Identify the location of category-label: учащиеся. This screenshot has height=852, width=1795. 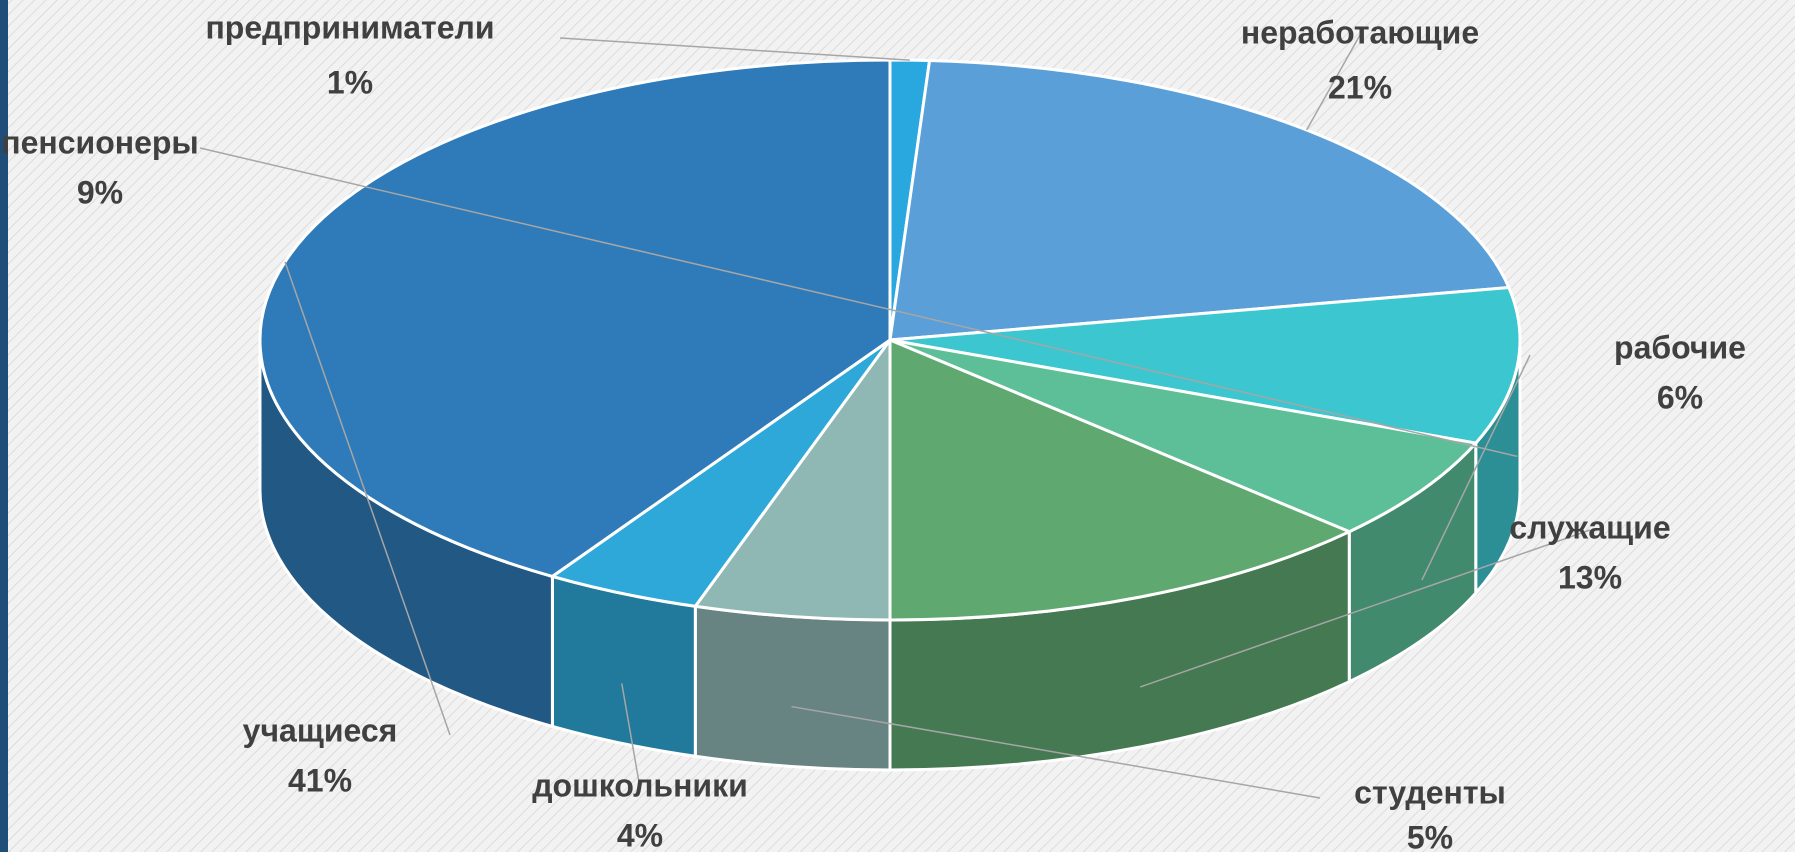
(320, 730).